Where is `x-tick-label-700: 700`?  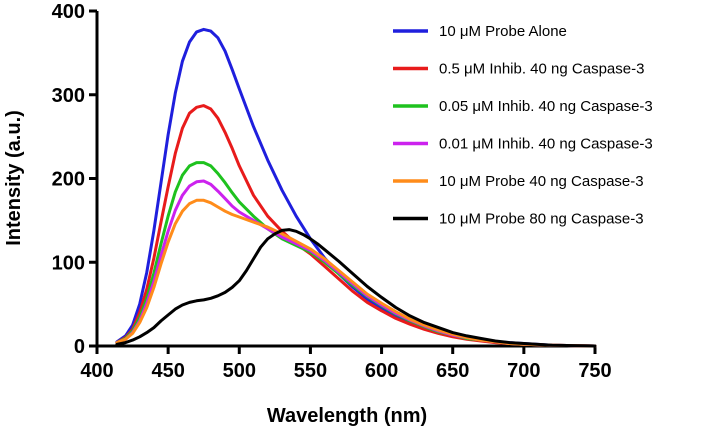
x-tick-label-700: 700 is located at coordinates (523, 371).